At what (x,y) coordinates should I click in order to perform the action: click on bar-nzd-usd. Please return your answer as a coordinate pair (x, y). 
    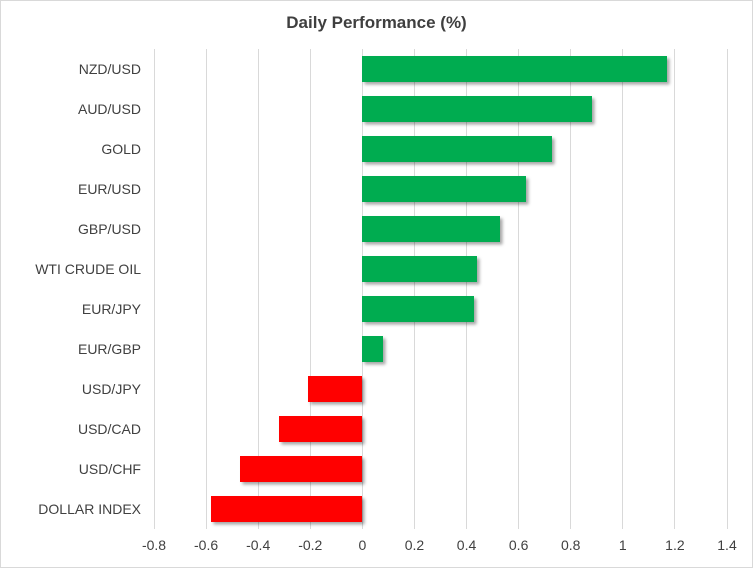
    Looking at the image, I should click on (515, 69).